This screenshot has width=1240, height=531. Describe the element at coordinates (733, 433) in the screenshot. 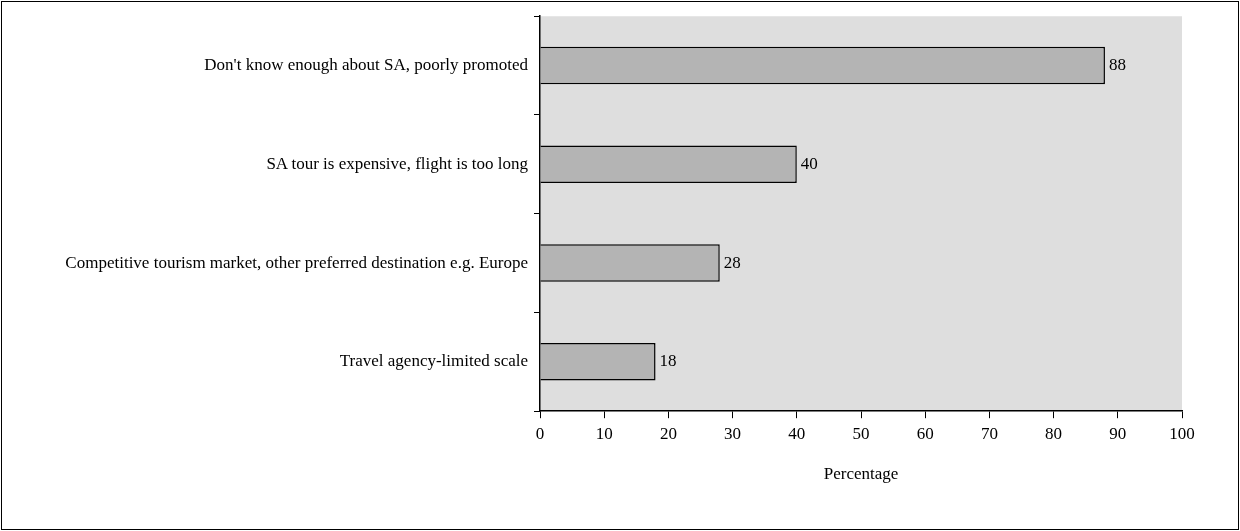

I see `x-tick-label: 30` at that location.